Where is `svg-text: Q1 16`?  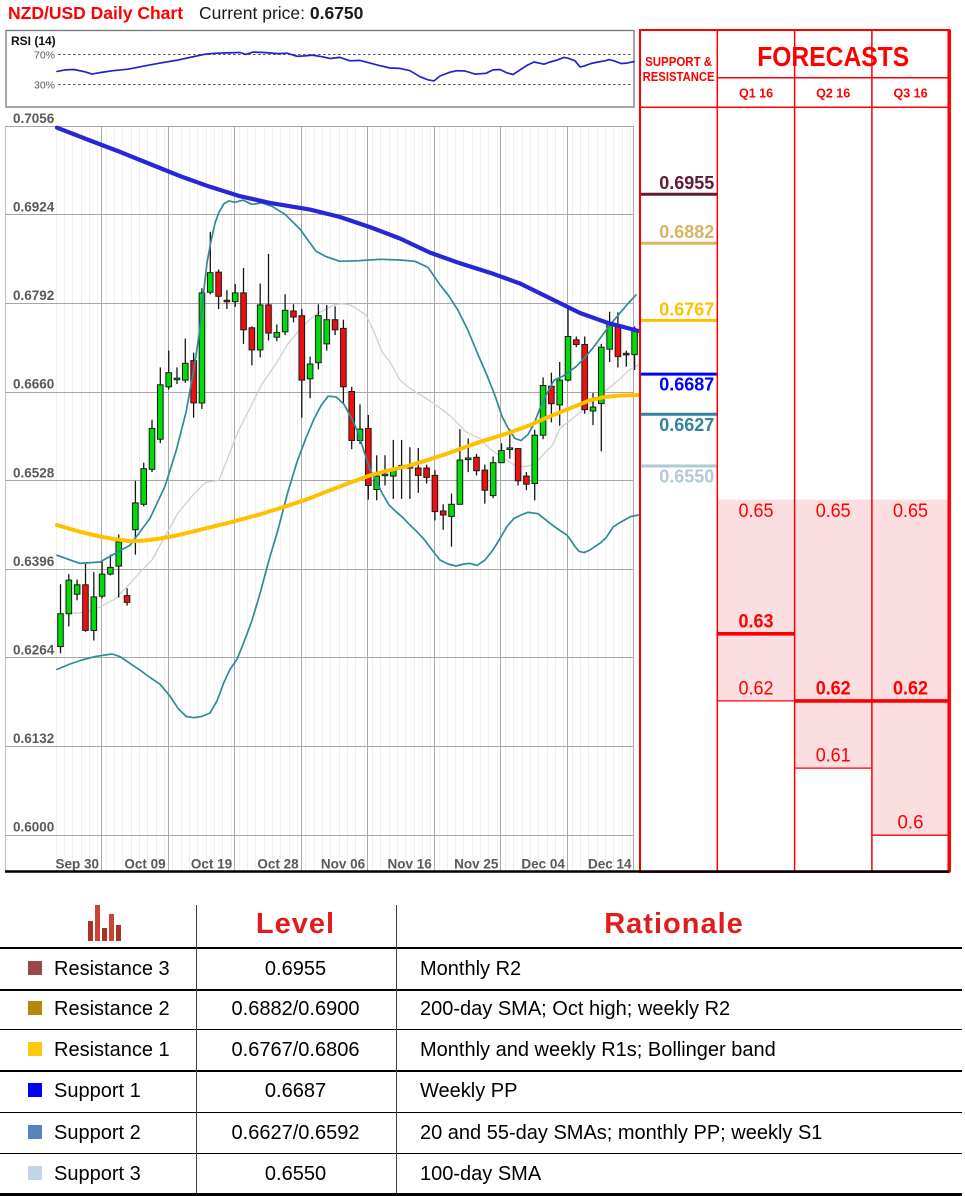
svg-text: Q1 16 is located at coordinates (756, 94).